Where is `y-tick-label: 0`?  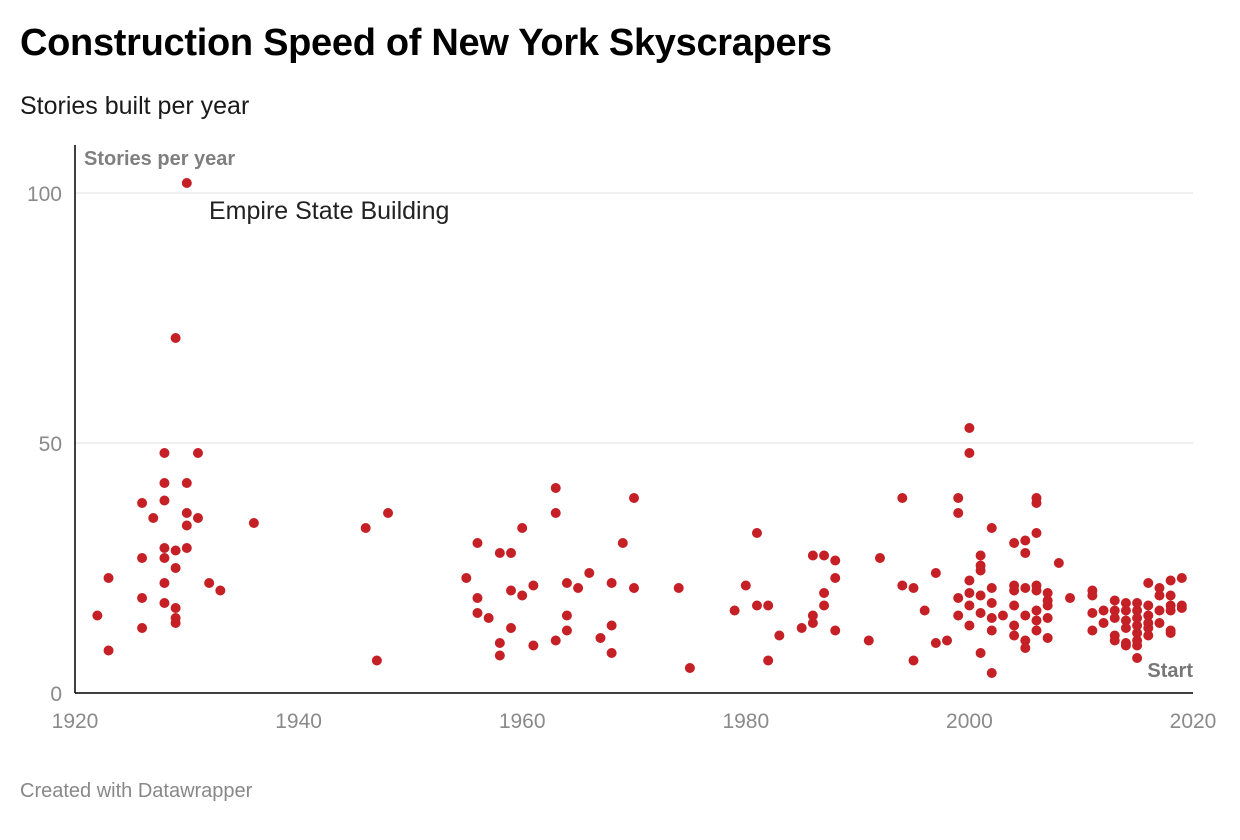 y-tick-label: 0 is located at coordinates (56, 694).